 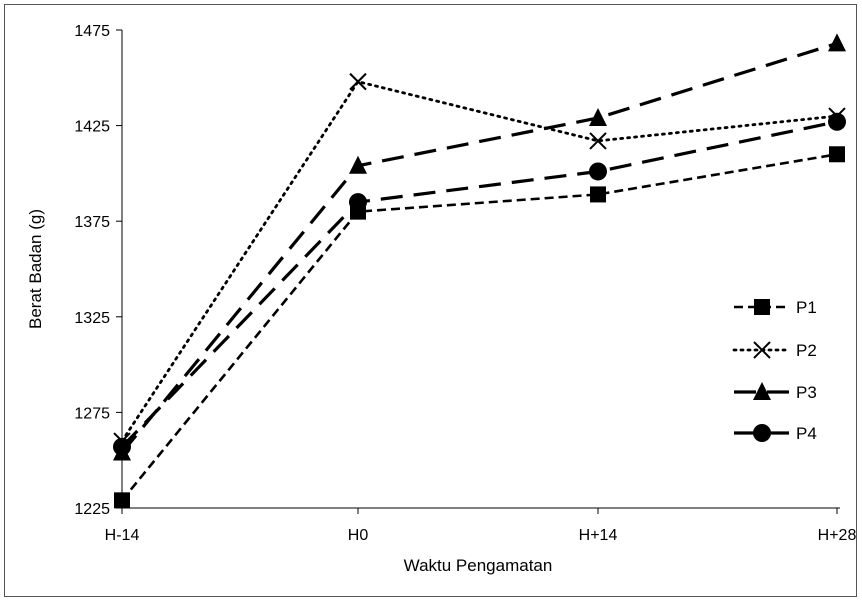 What do you see at coordinates (478, 565) in the screenshot?
I see `x-axis-title: Waktu Pengamatan` at bounding box center [478, 565].